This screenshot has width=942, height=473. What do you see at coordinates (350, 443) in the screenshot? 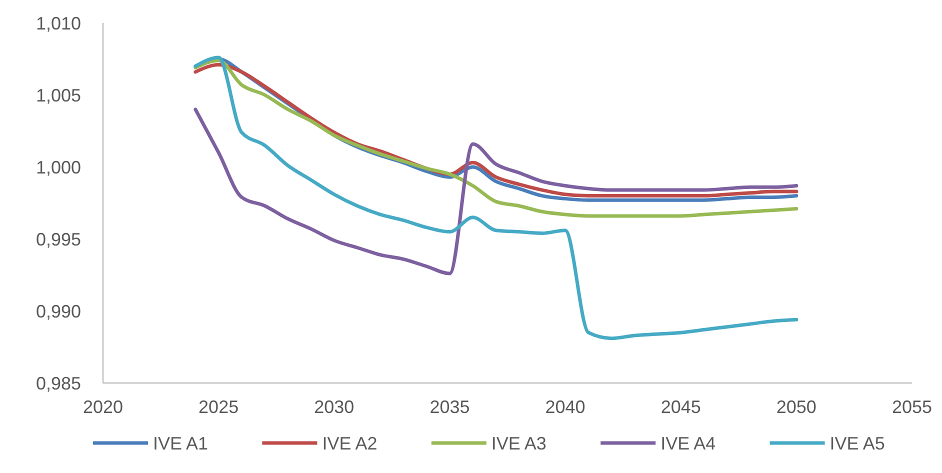
I see `legend-label: IVE A2` at bounding box center [350, 443].